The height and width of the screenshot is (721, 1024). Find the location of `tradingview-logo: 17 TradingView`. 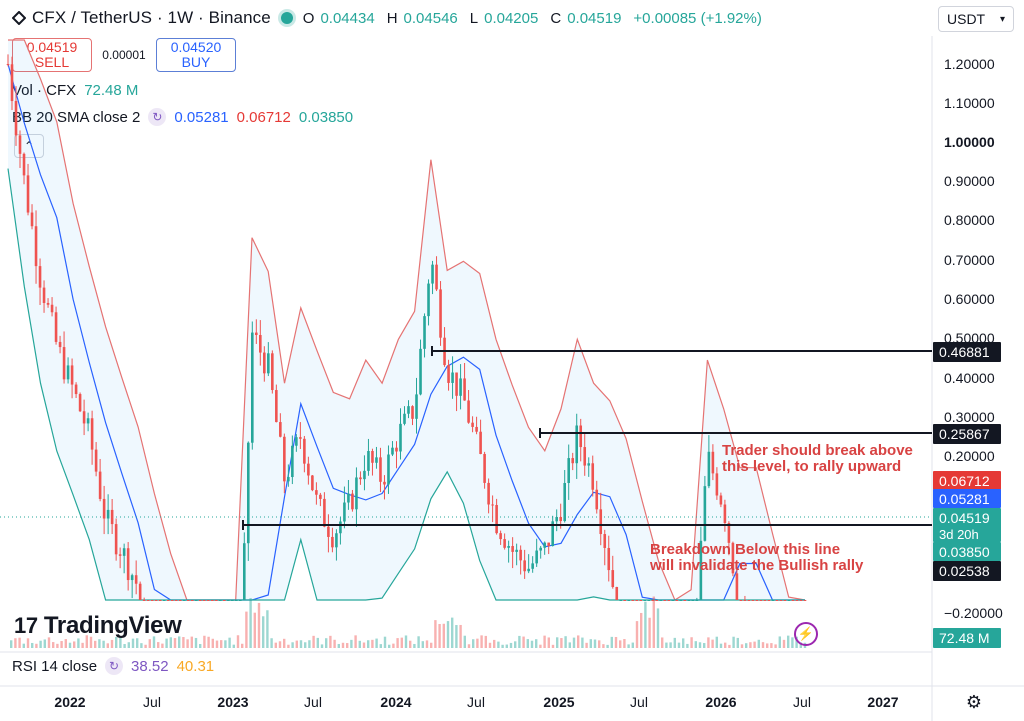

tradingview-logo: 17 TradingView is located at coordinates (98, 626).